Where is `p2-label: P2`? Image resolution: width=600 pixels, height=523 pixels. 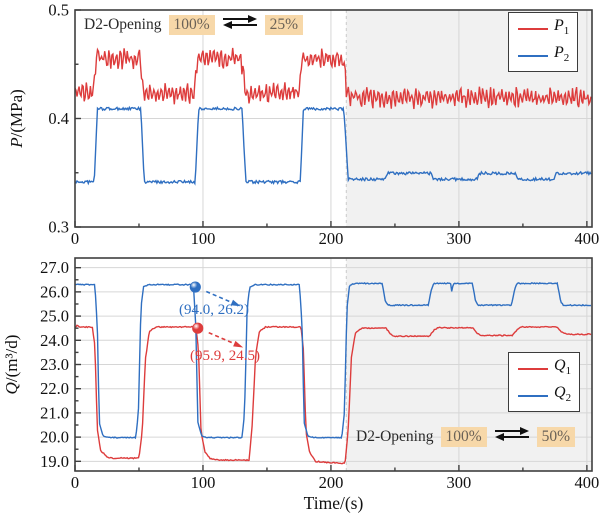 p2-label: P2 is located at coordinates (562, 54).